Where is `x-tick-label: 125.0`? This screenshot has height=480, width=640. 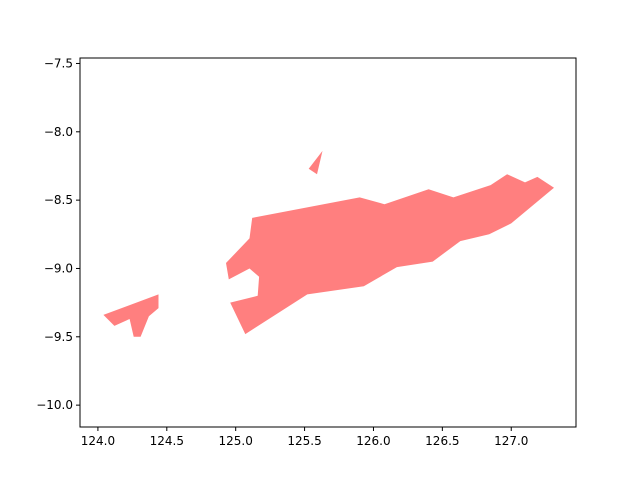
x-tick-label: 125.0 is located at coordinates (236, 441).